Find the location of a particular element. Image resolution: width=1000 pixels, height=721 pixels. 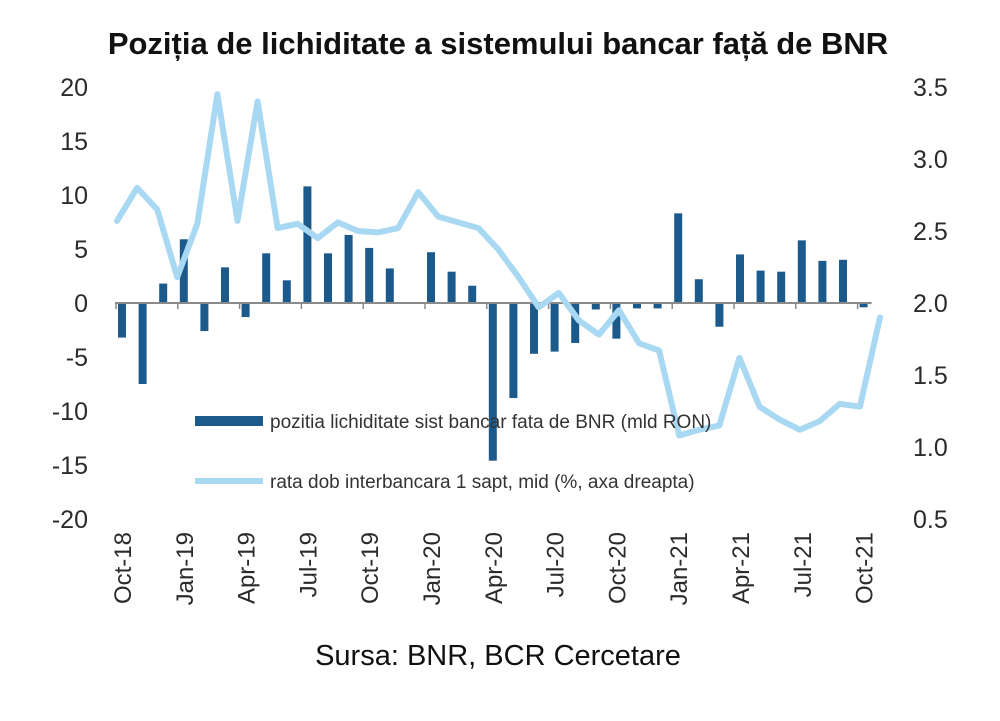

right-axis-tick-label: 2.0 is located at coordinates (930, 304).